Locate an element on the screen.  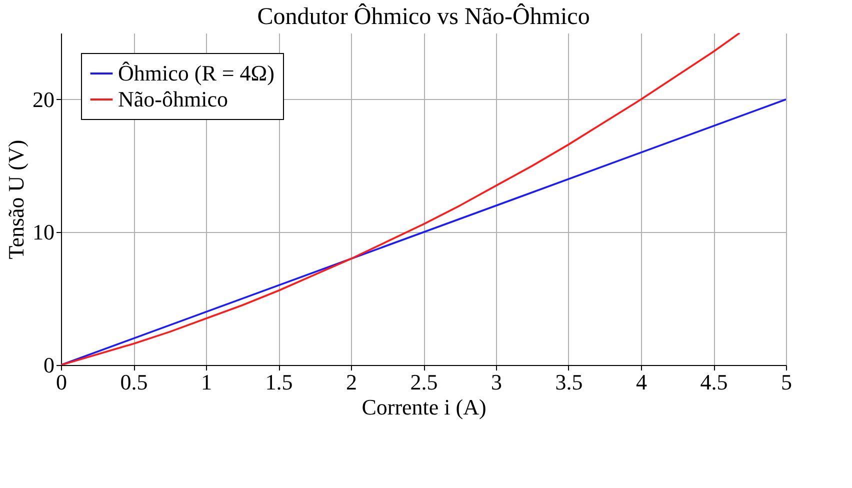
x-tick-label: 3 is located at coordinates (496, 382).